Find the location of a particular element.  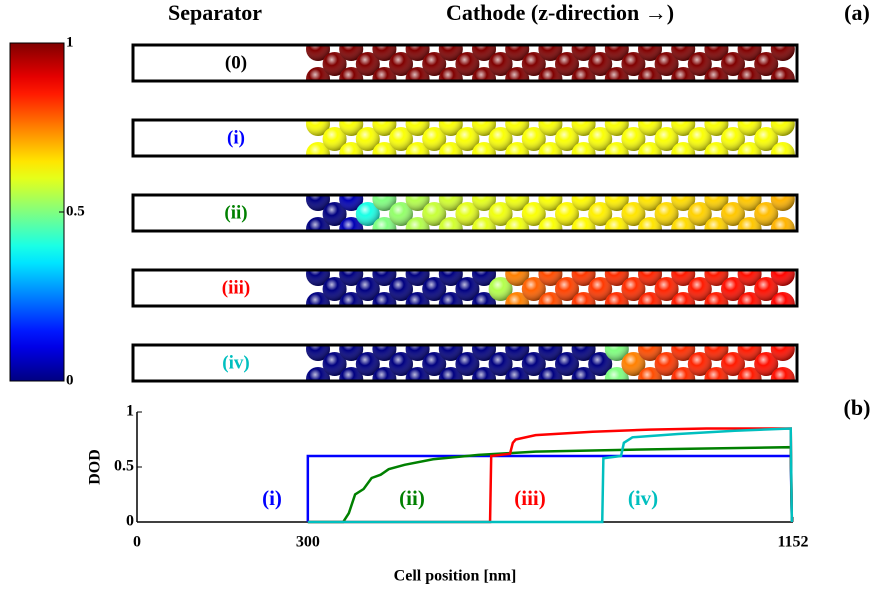

series-label: (iii) is located at coordinates (530, 498).